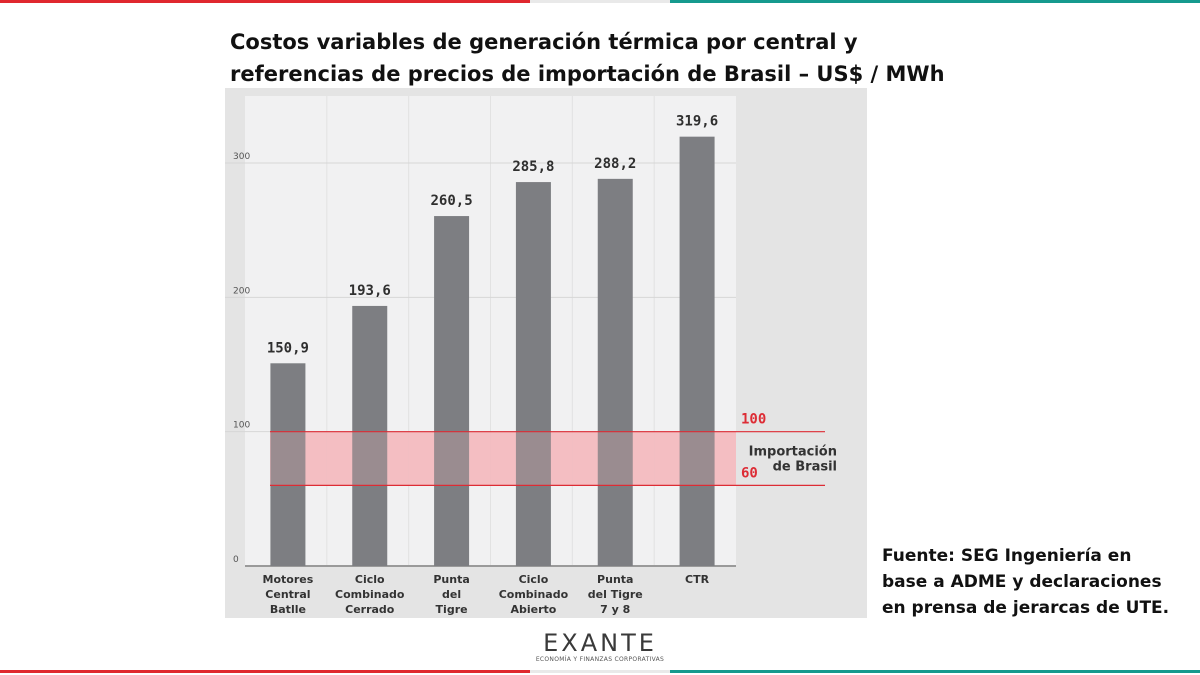 The width and height of the screenshot is (1200, 675). What do you see at coordinates (697, 579) in the screenshot?
I see `x-category-label: CTR` at bounding box center [697, 579].